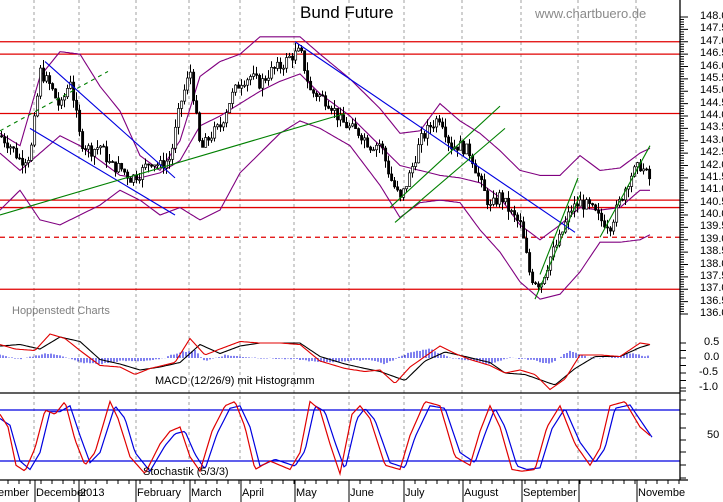  I want to click on watermark: www.chartbuero.de, so click(591, 13).